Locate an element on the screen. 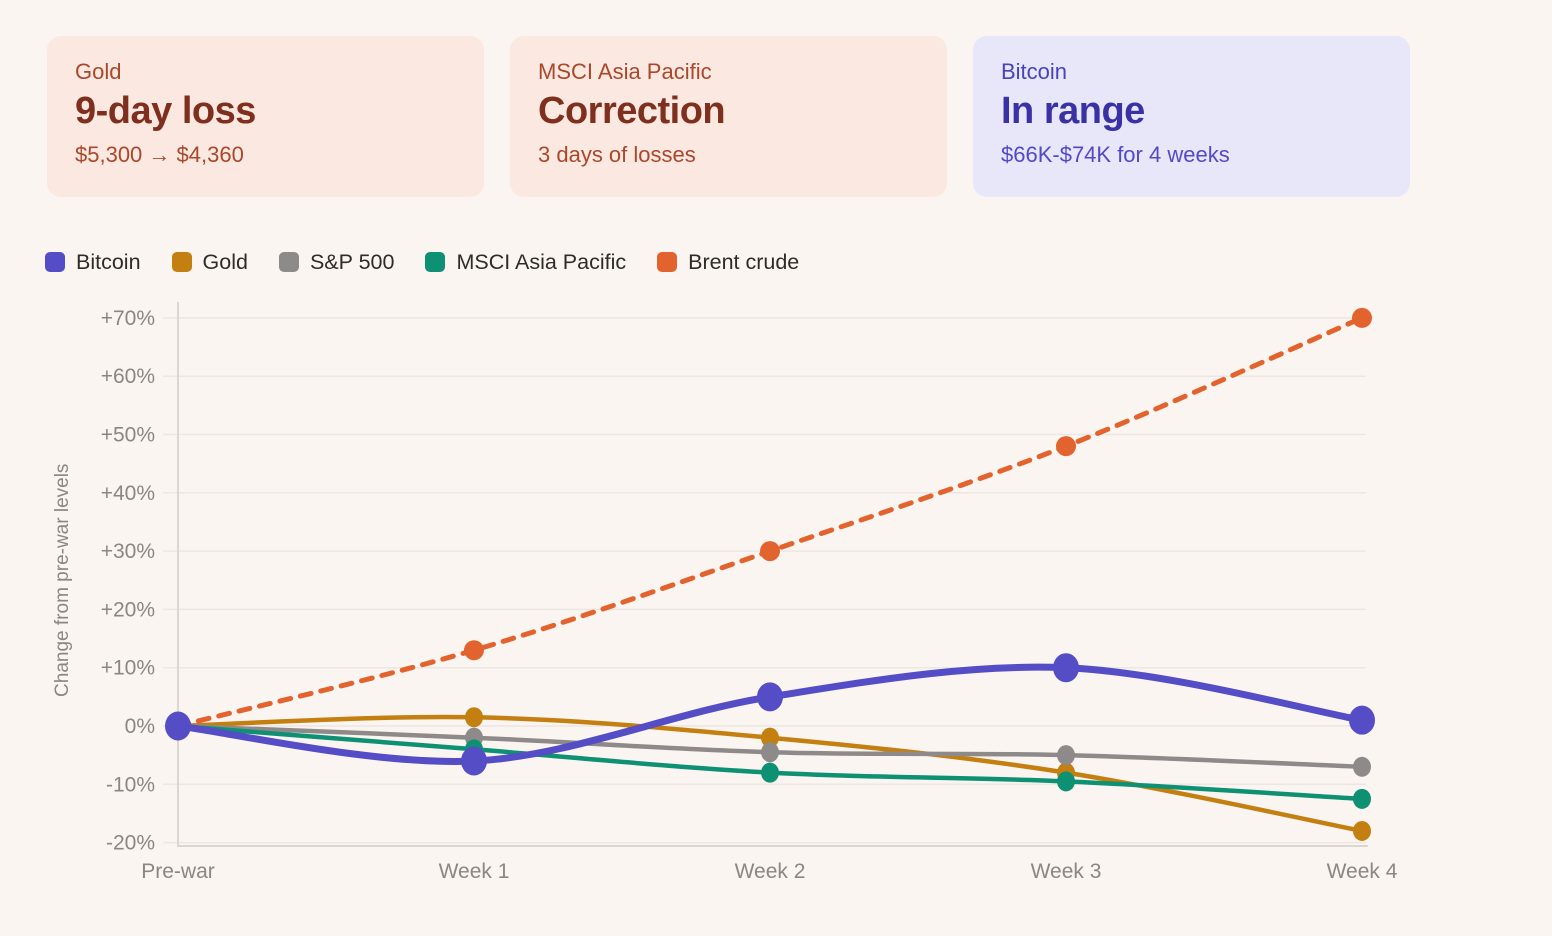  legend-label-gold: Gold is located at coordinates (225, 261).